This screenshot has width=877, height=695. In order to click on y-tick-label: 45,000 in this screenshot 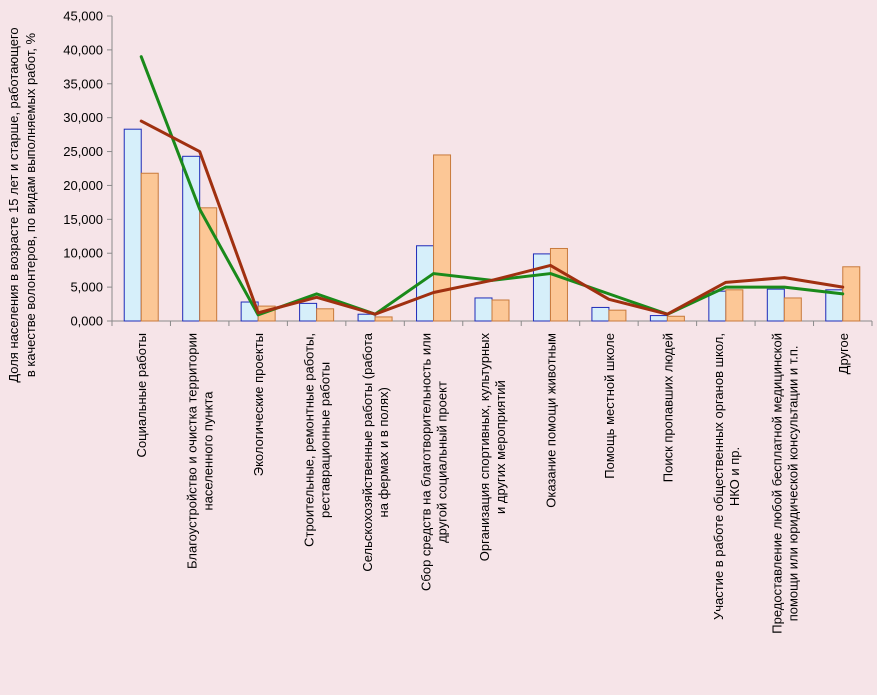, I will do `click(83, 16)`.